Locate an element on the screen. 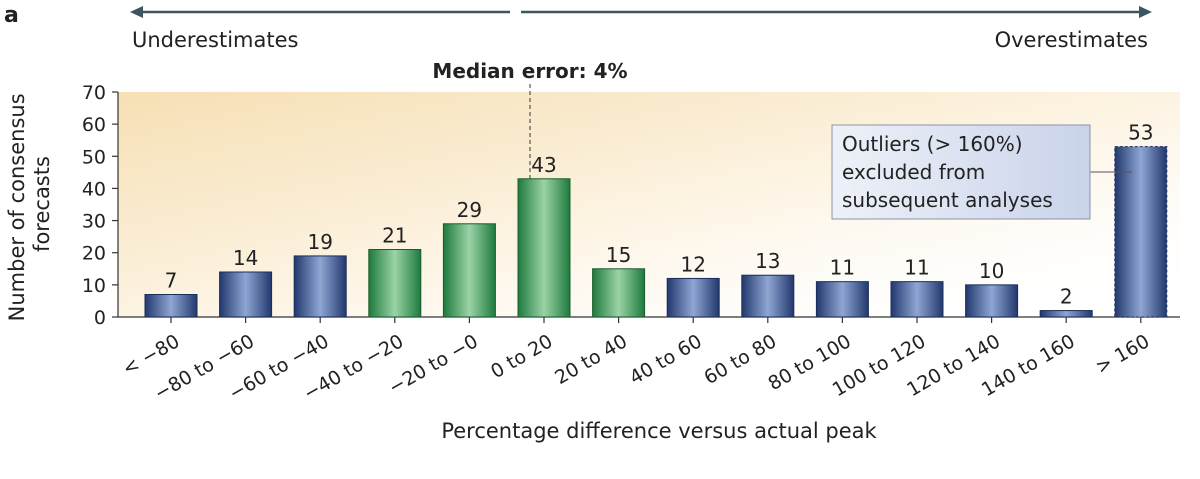 The image size is (1200, 479). bar-value-label: 7 is located at coordinates (171, 281).